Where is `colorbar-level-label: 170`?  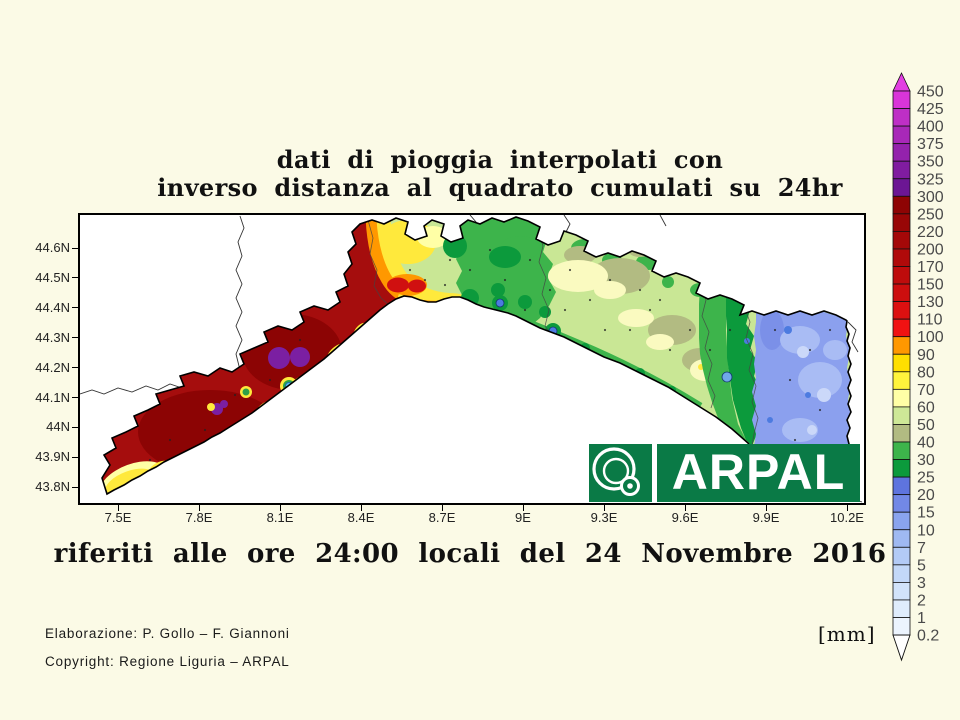 colorbar-level-label: 170 is located at coordinates (930, 267).